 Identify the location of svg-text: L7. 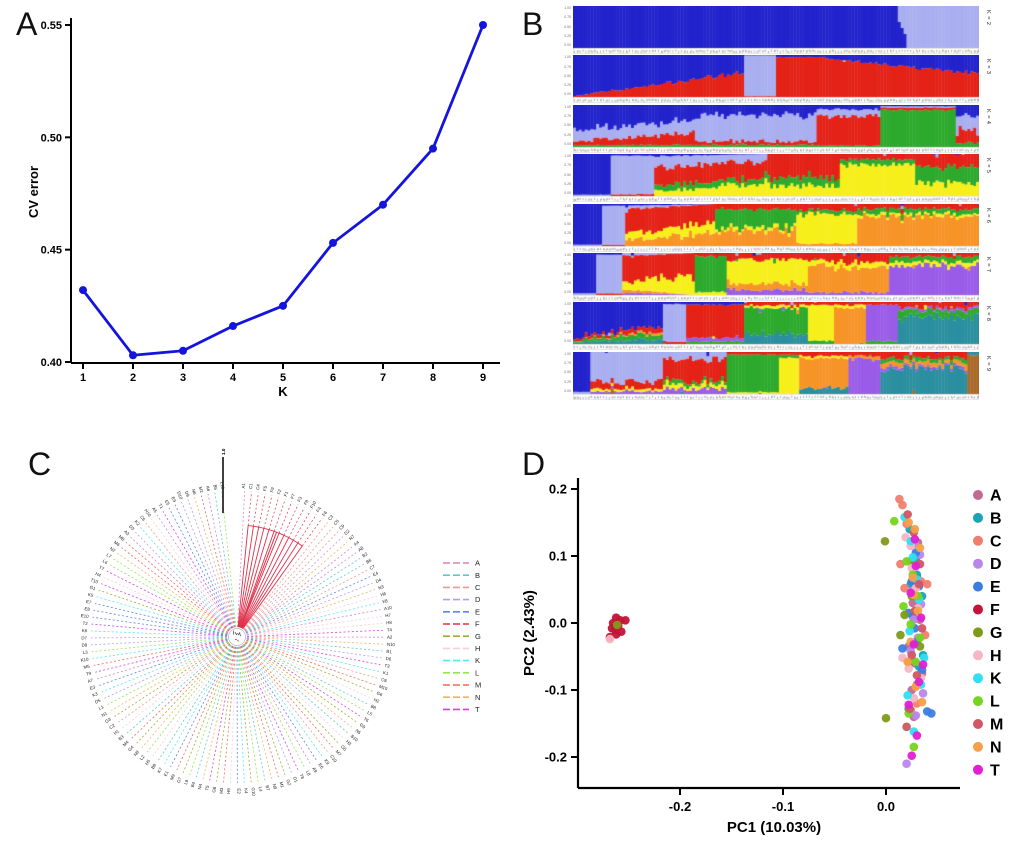
(109, 555).